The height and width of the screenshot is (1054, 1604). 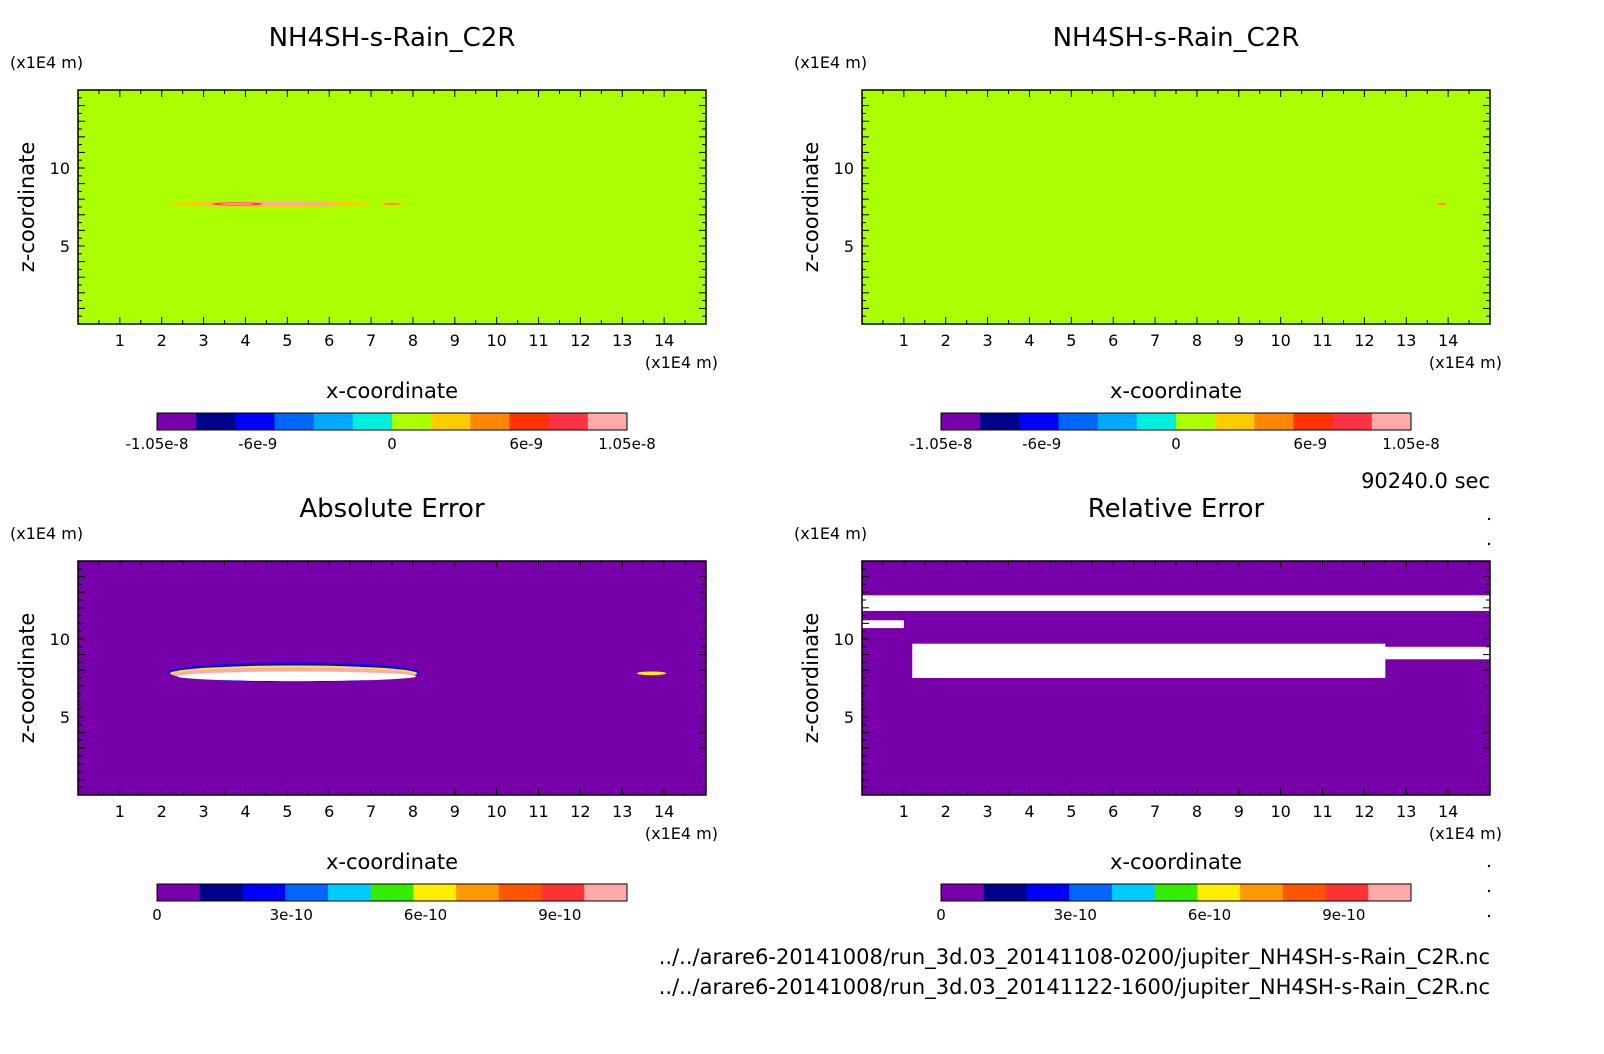 What do you see at coordinates (844, 639) in the screenshot?
I see `y-tick-label: 10` at bounding box center [844, 639].